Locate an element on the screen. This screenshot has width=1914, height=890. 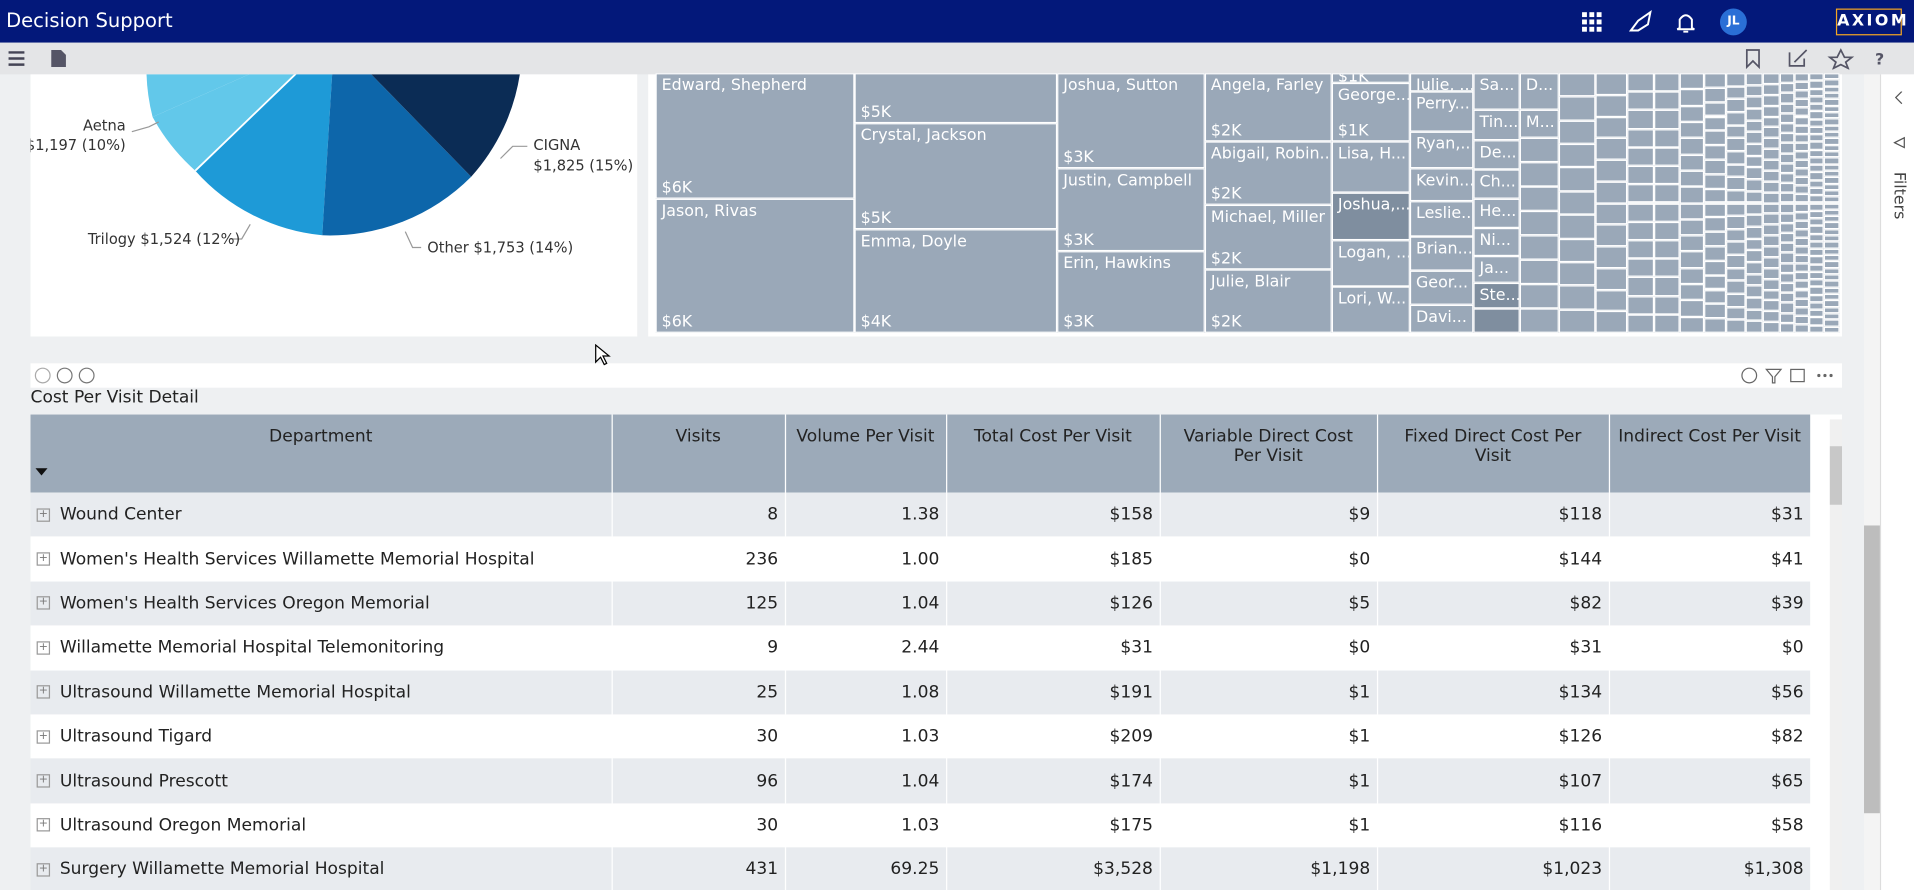
sort-indicator is located at coordinates (42, 473).